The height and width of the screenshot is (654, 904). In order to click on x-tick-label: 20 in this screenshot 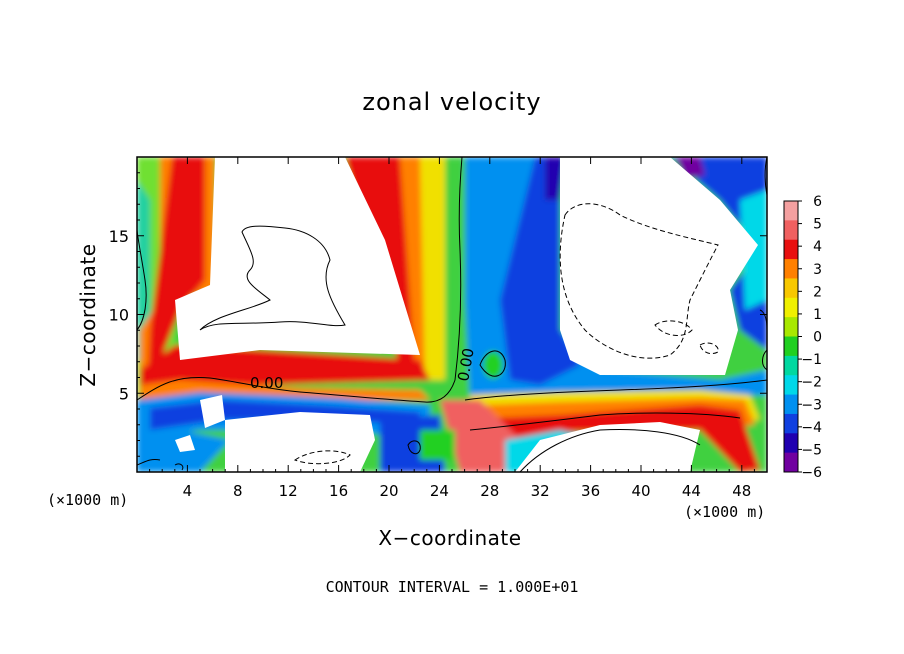, I will do `click(388, 491)`.